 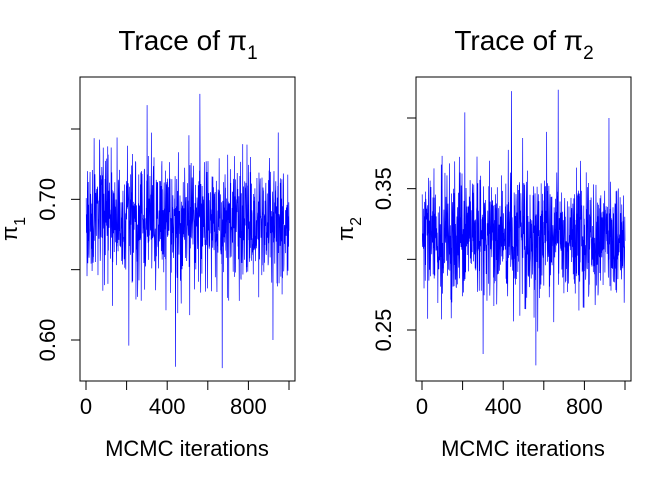 I want to click on y-axis: 0.25 0.35, so click(x=394, y=234).